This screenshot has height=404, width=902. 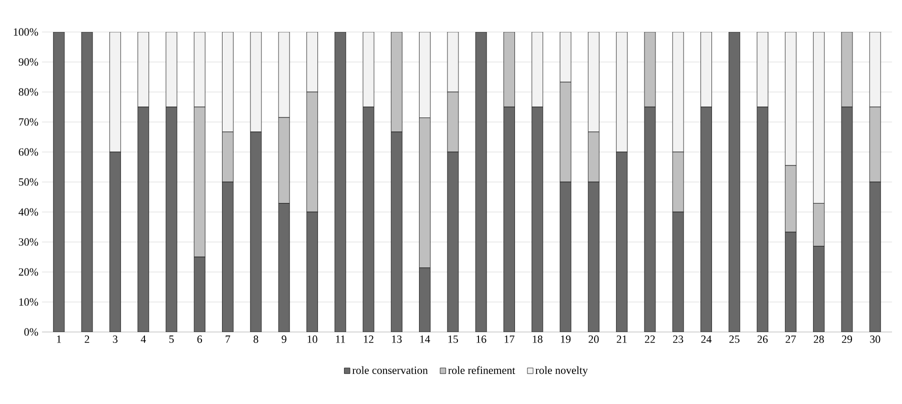 I want to click on x-tick-label: 16, so click(x=481, y=339).